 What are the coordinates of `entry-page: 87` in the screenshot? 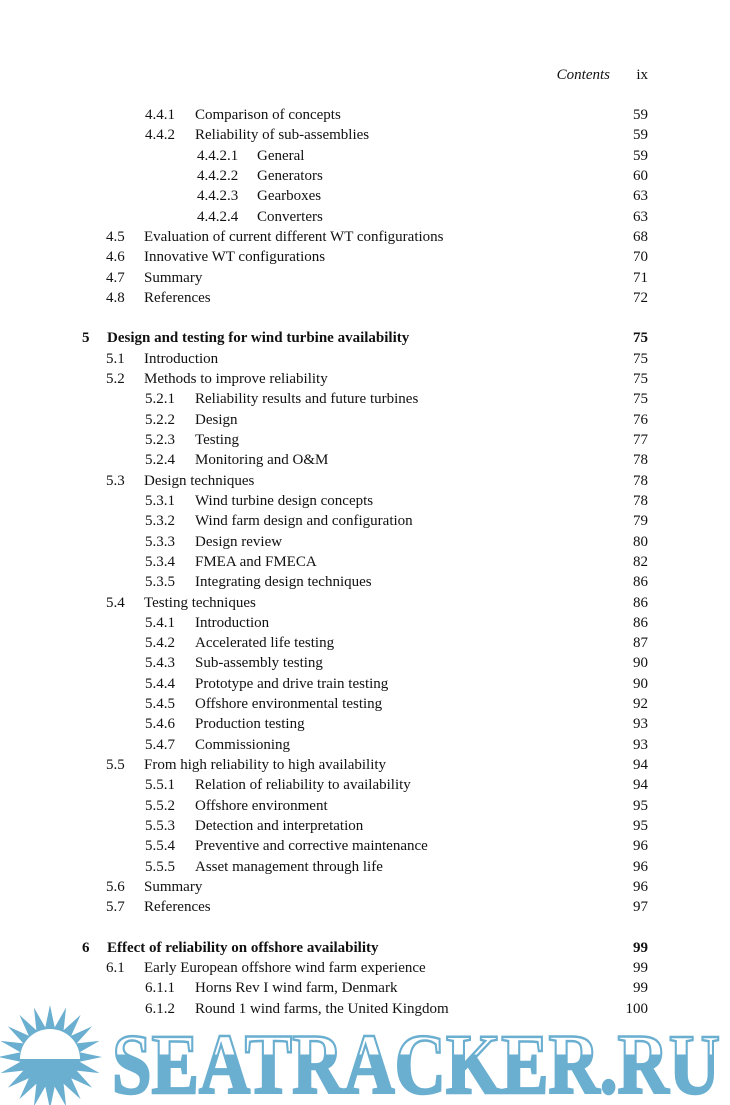 It's located at (640, 643).